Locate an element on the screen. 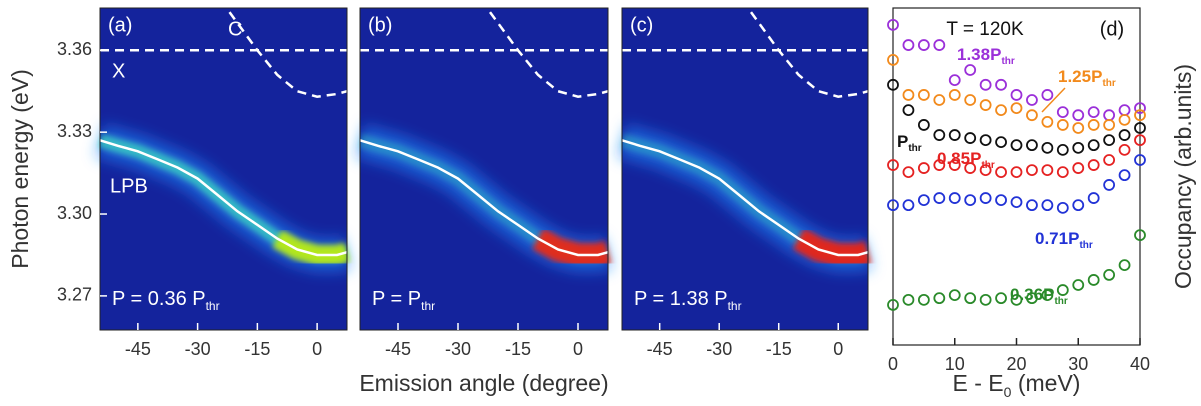  series-label-main: P is located at coordinates (902, 141).